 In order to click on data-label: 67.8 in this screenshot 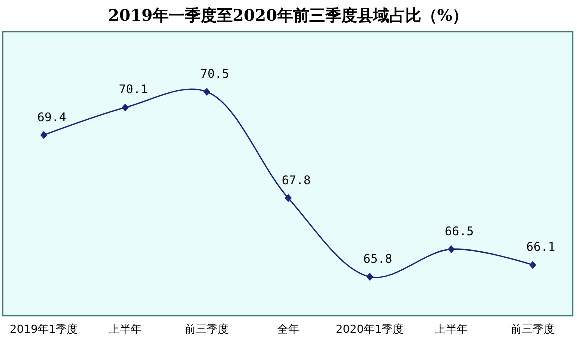, I will do `click(296, 180)`.